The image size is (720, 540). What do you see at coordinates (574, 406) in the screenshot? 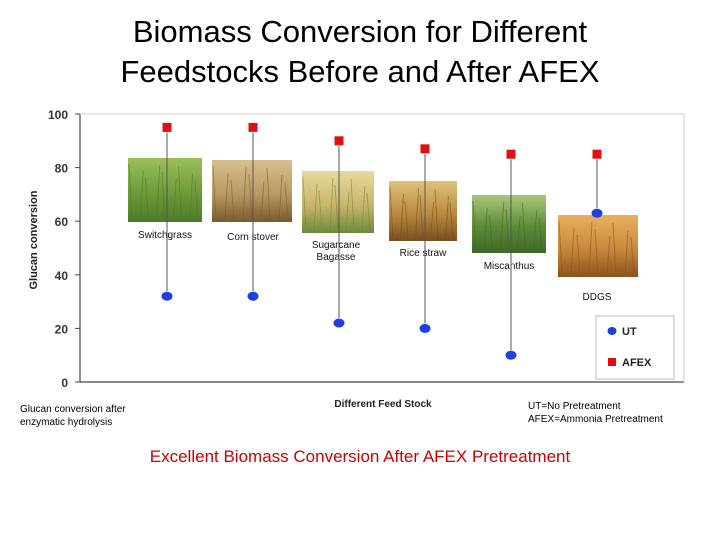
I see `note-right-line-1: UT=No Pretreatment` at bounding box center [574, 406].